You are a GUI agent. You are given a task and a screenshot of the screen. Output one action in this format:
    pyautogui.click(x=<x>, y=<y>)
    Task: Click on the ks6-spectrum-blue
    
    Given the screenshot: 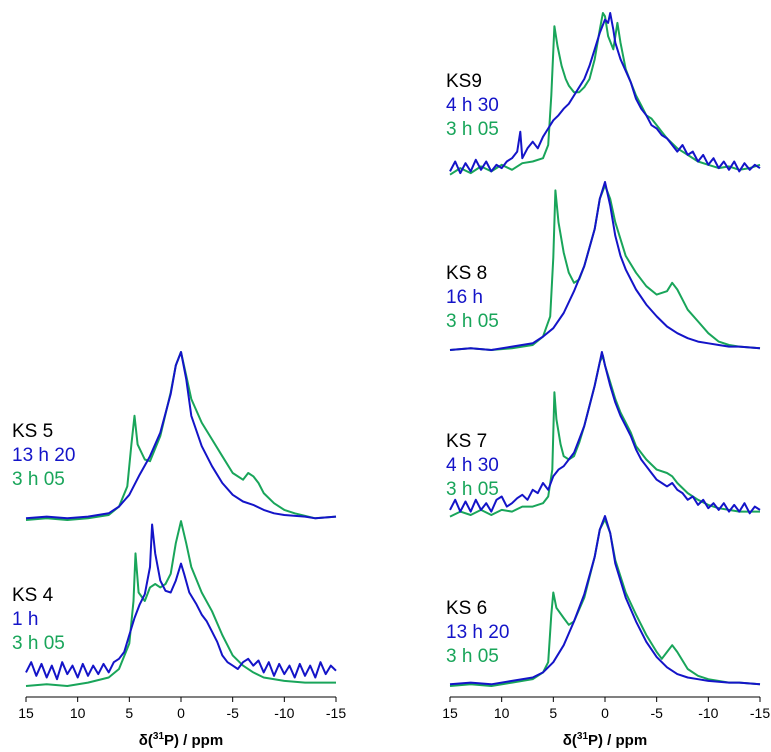 What is the action you would take?
    pyautogui.click(x=605, y=600)
    